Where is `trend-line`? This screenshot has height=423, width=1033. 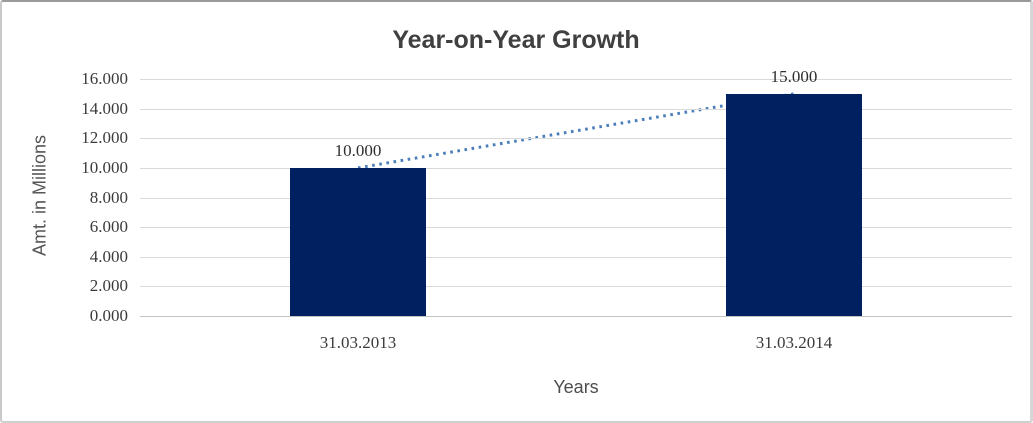 trend-line is located at coordinates (576, 131).